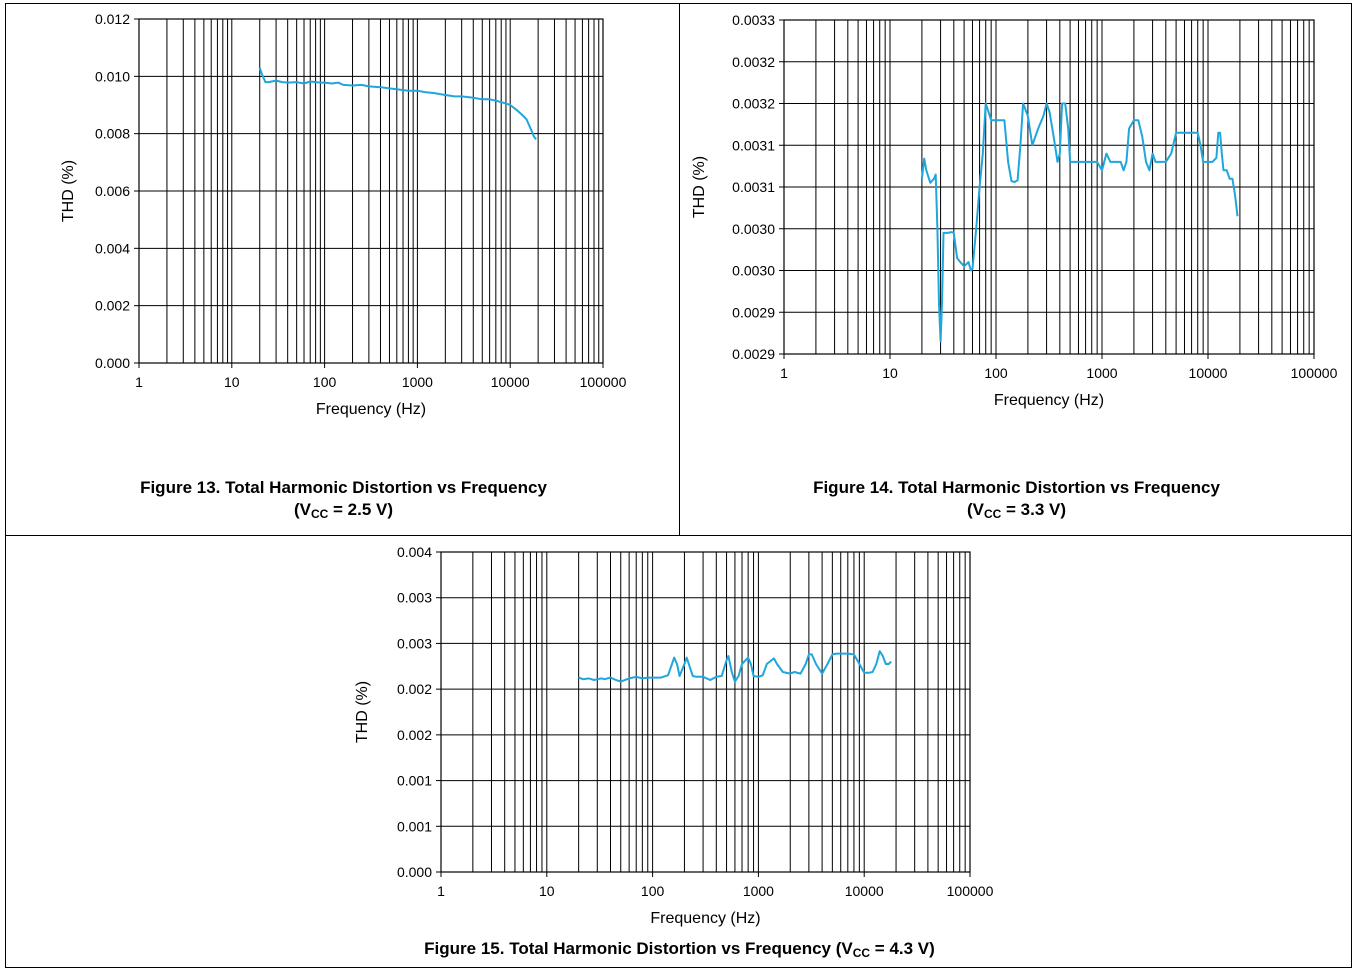 This screenshot has height=972, width=1357. I want to click on y-tick-label: 0.006, so click(112, 191).